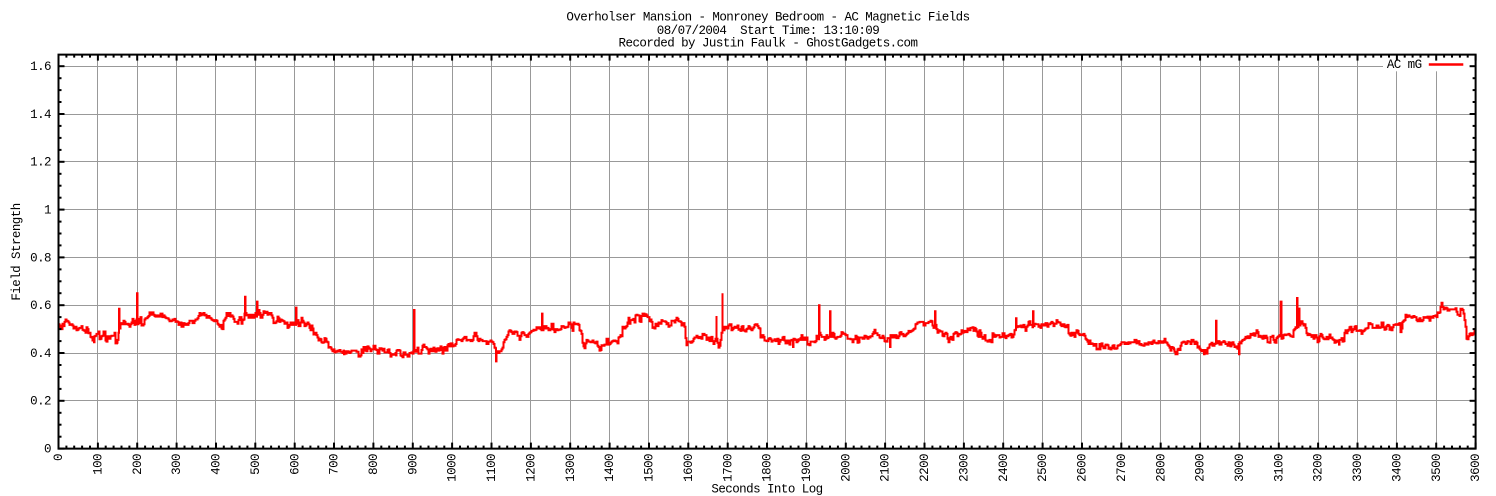 This screenshot has width=1496, height=496. Describe the element at coordinates (47, 211) in the screenshot. I see `svg-text: 1` at that location.